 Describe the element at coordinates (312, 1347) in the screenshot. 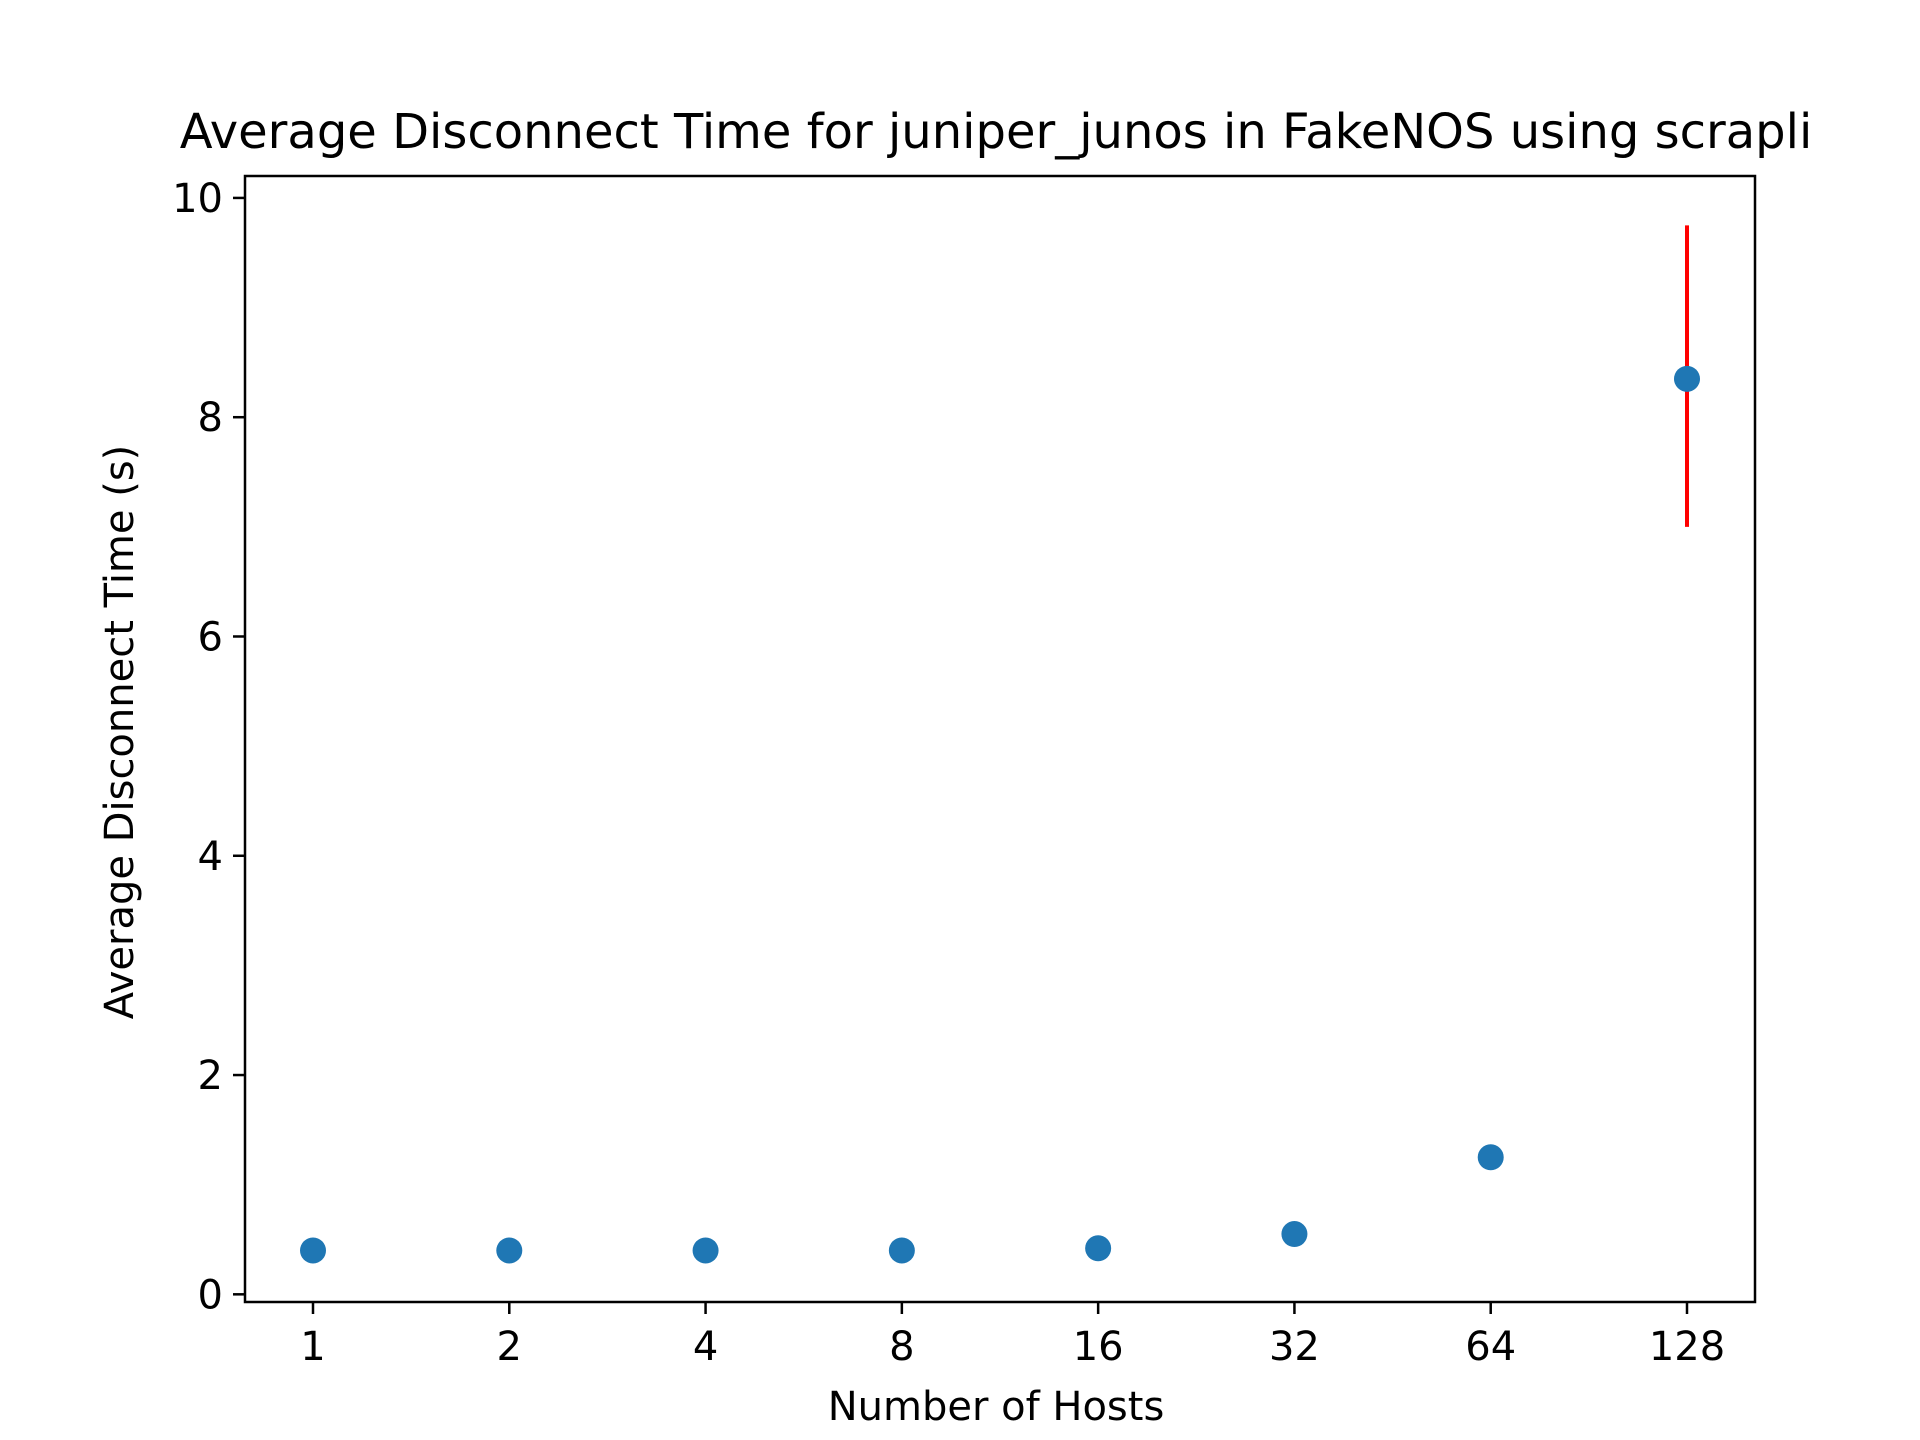

I see `x-tick-label: 1` at that location.